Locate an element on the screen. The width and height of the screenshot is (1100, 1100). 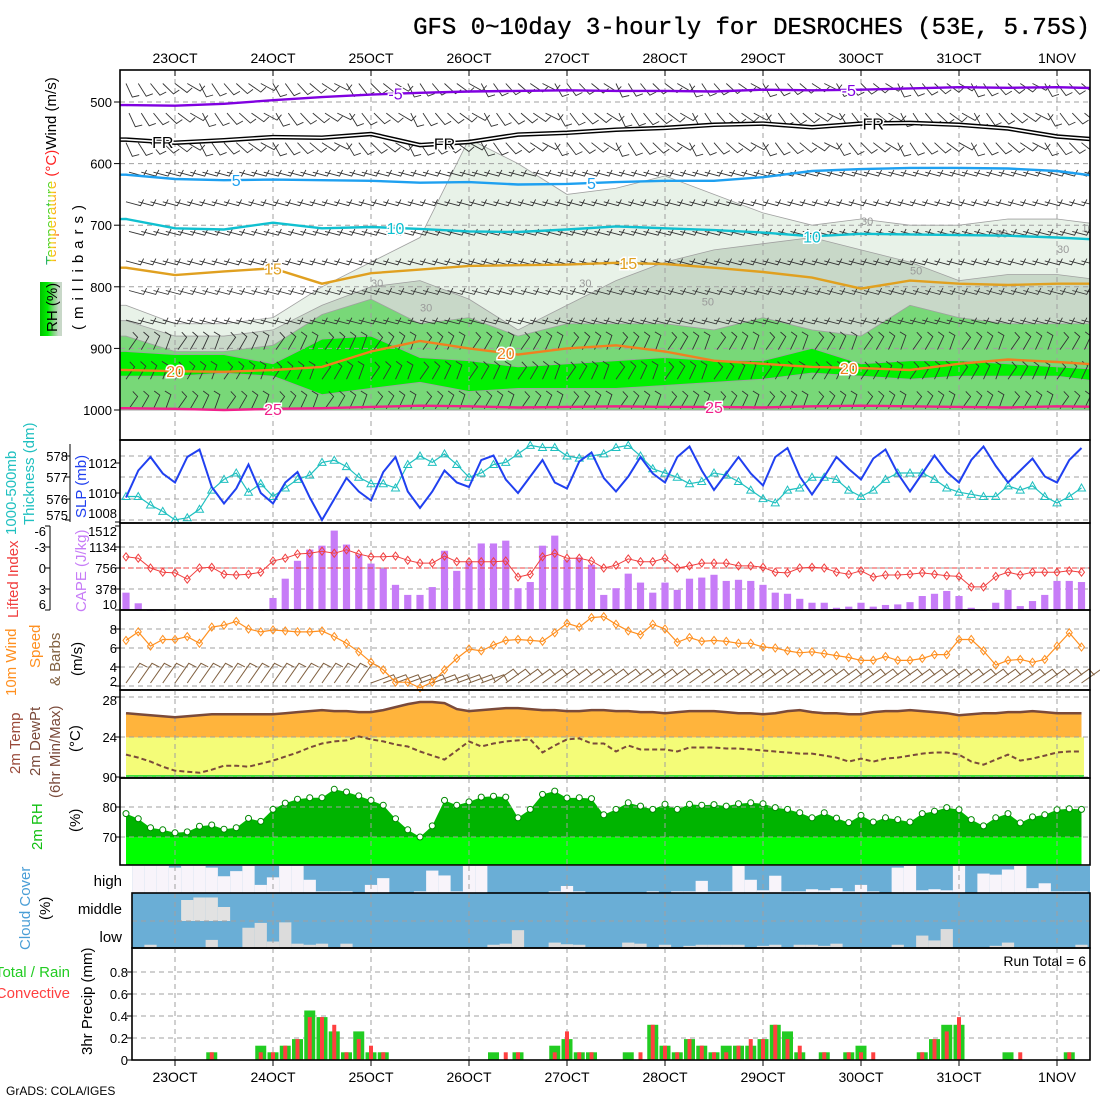
cloud-high-label: high is located at coordinates (108, 881).